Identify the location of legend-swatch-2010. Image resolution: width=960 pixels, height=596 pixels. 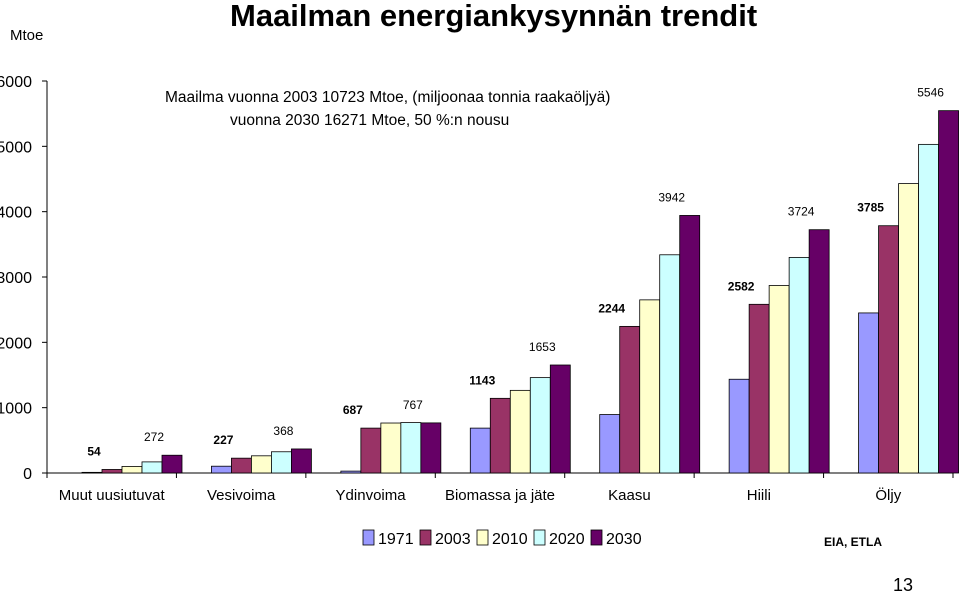
(482, 537).